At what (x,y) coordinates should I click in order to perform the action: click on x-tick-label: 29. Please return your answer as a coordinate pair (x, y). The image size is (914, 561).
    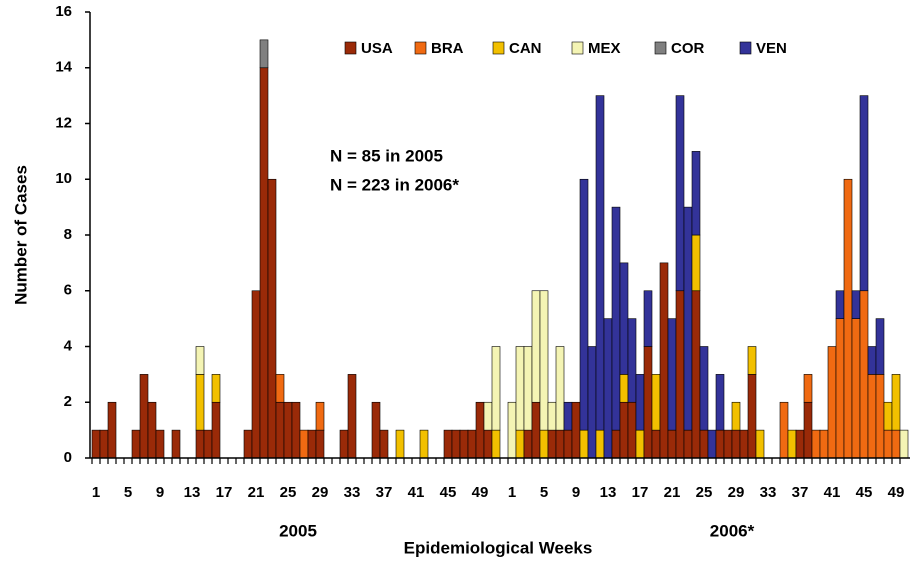
    Looking at the image, I should click on (320, 492).